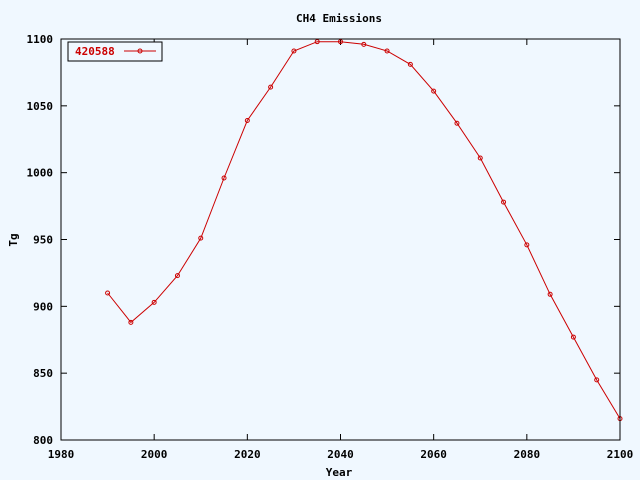  Describe the element at coordinates (43, 306) in the screenshot. I see `y-tick-label: 900` at that location.